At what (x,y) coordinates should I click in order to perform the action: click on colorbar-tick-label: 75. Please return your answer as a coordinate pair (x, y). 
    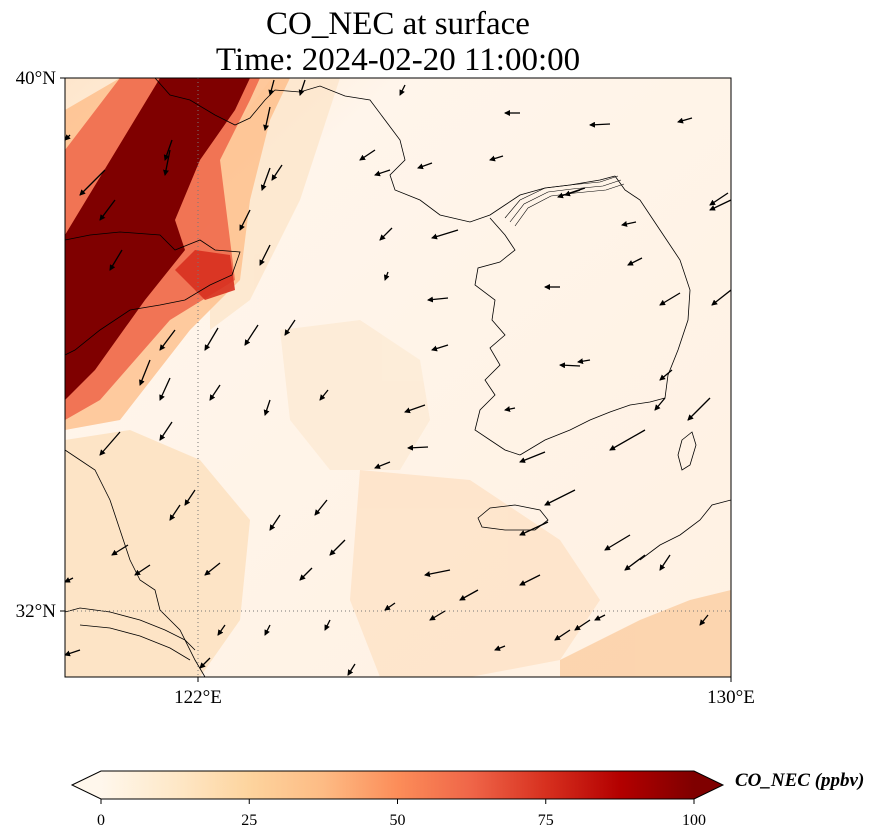
    Looking at the image, I should click on (546, 820).